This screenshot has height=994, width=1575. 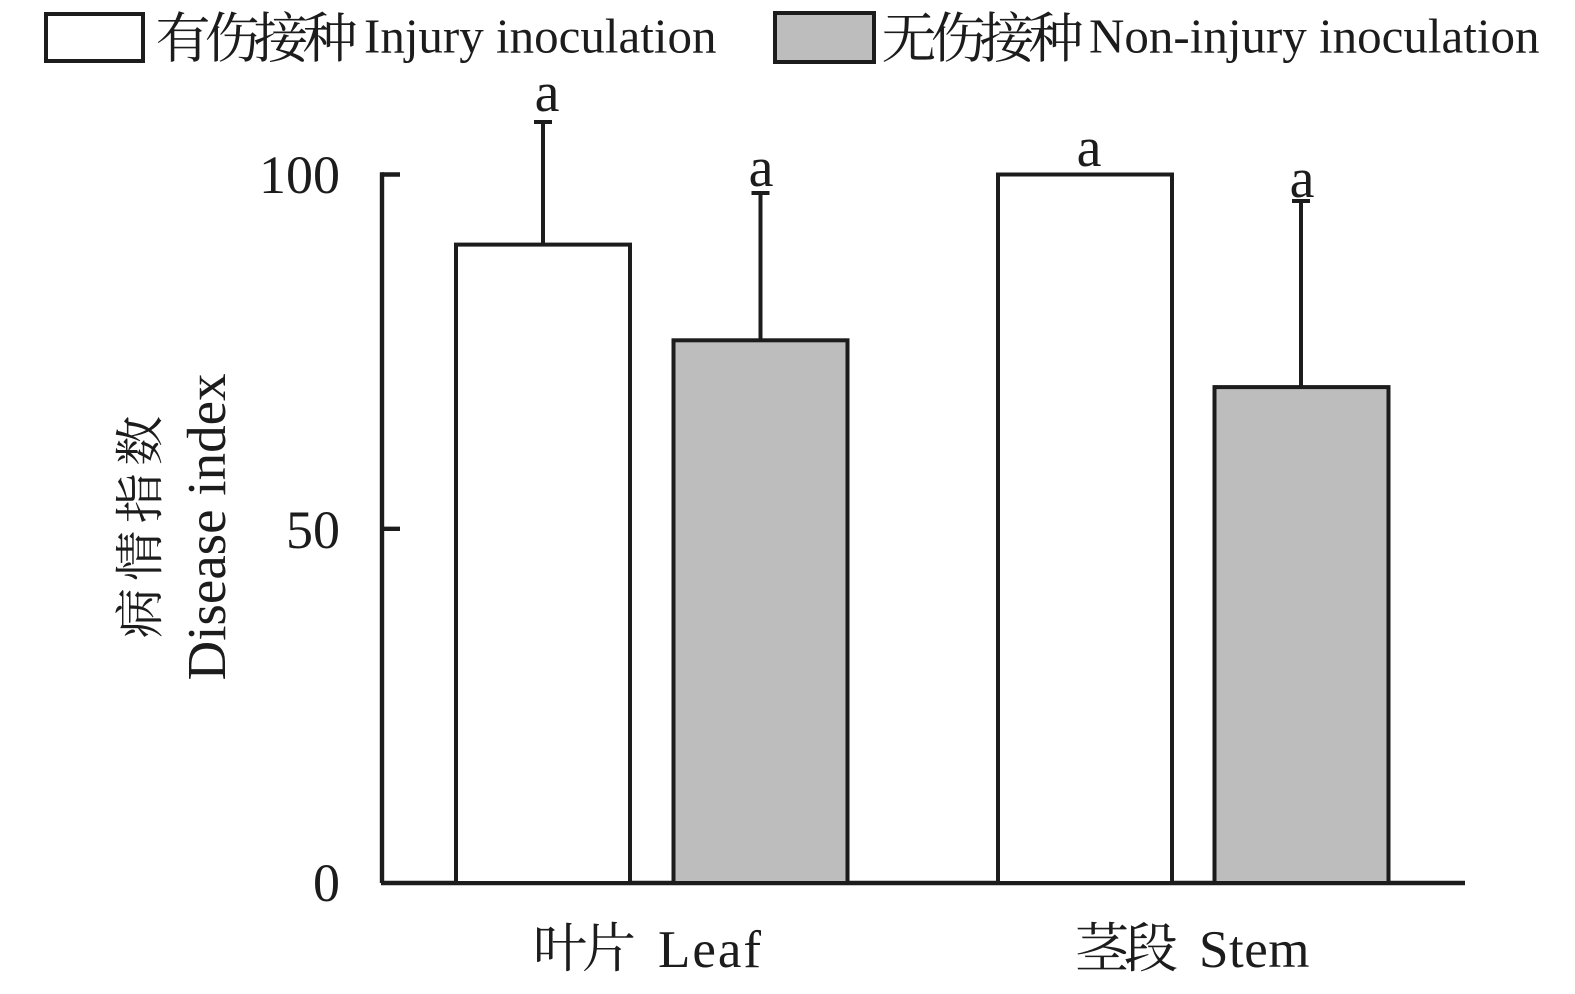 What do you see at coordinates (540, 36) in the screenshot?
I see `svg-text: Injury inoculation` at bounding box center [540, 36].